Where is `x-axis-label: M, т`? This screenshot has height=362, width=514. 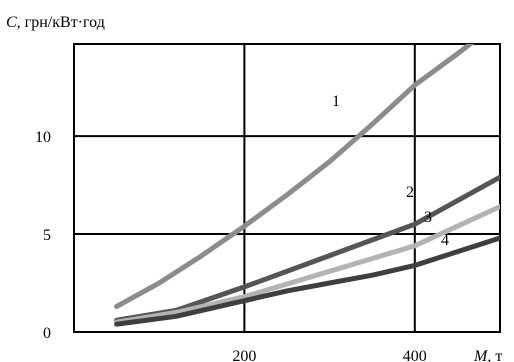
x-axis-label: M, т is located at coordinates (487, 355).